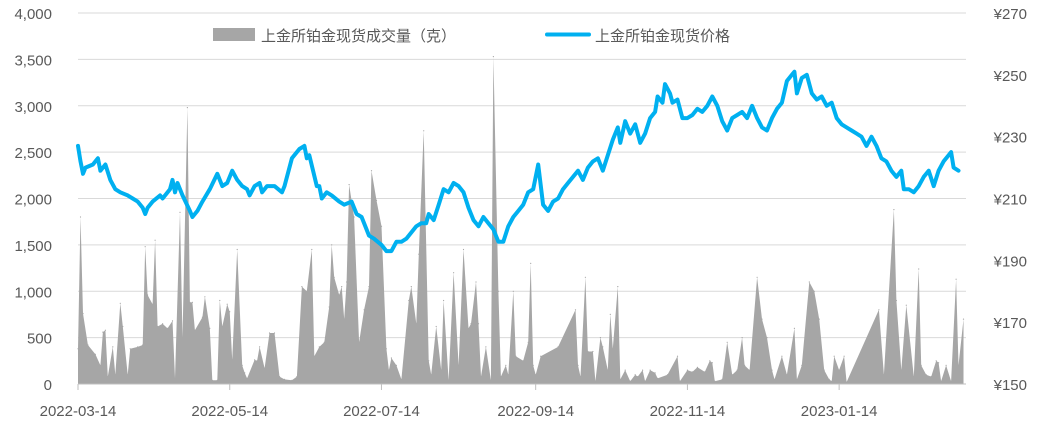 Image resolution: width=1037 pixels, height=448 pixels. I want to click on x-tick-label: 2022-09-14, so click(535, 411).